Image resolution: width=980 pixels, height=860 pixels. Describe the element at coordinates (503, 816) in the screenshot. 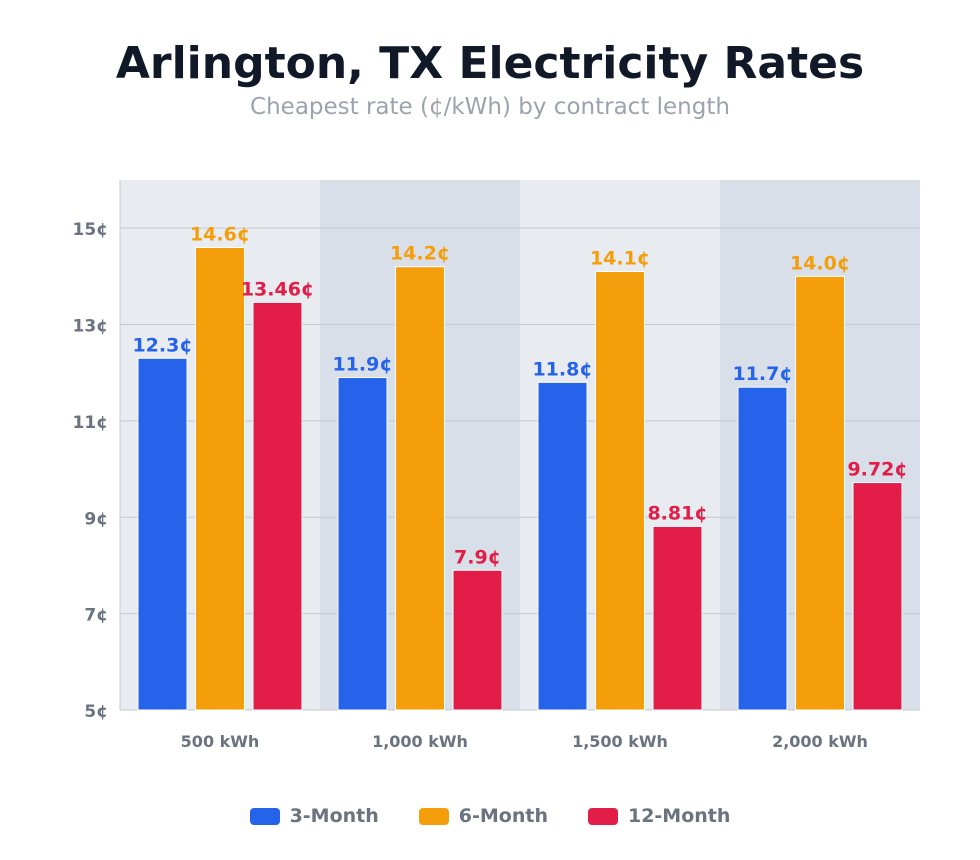

I see `legend-label: 6-Month` at that location.